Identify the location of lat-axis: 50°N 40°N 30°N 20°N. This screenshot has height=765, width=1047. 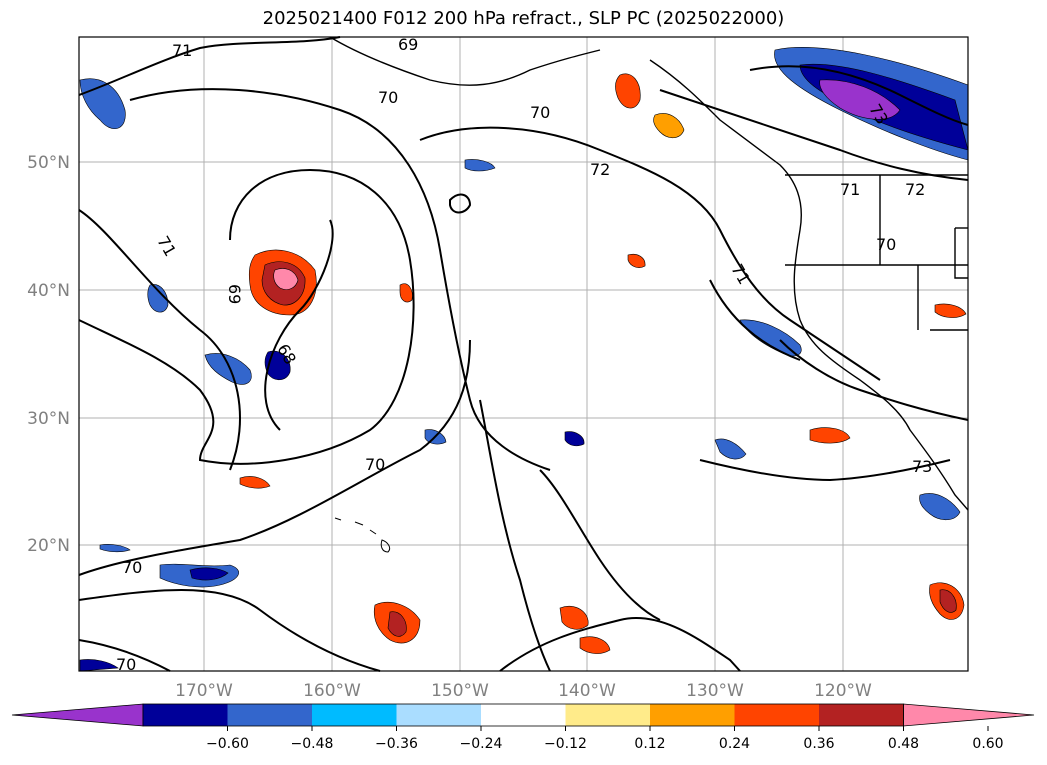
(48, 354).